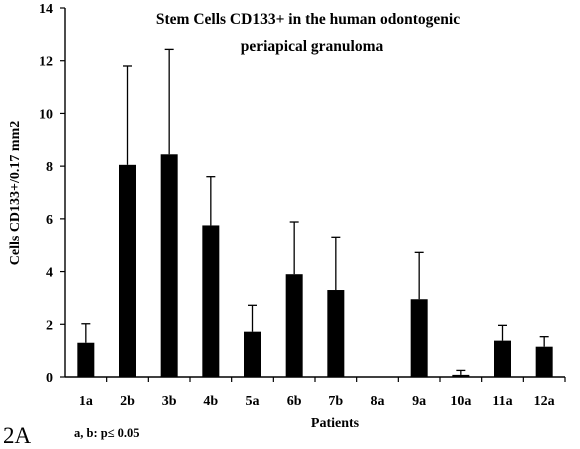 The width and height of the screenshot is (580, 449). Describe the element at coordinates (252, 354) in the screenshot. I see `bar-5a` at that location.